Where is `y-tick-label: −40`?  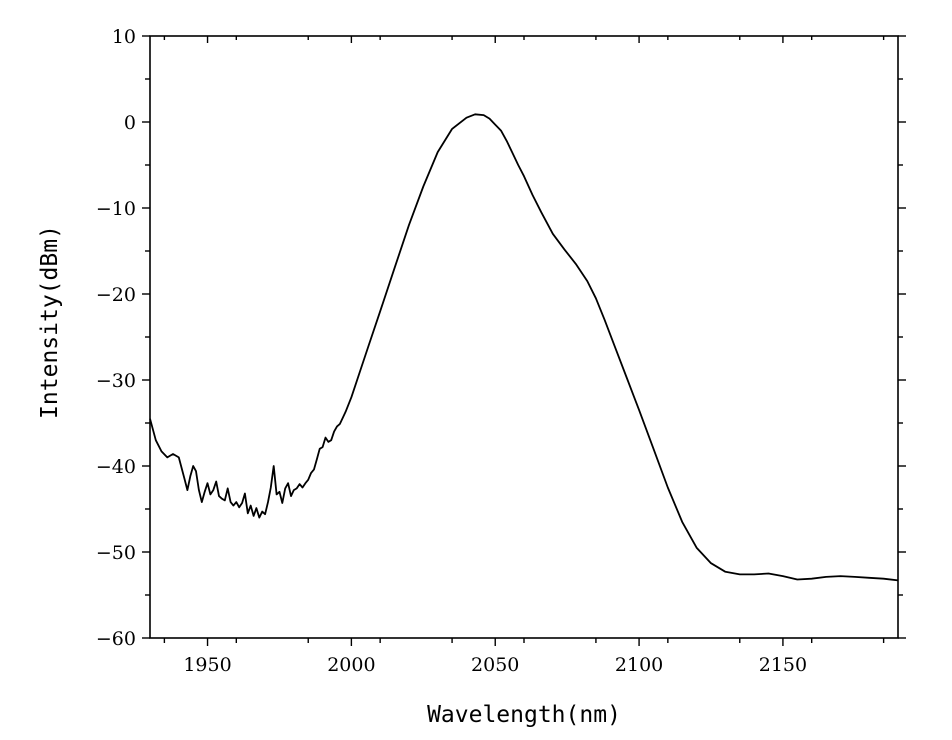
y-tick-label: −40 is located at coordinates (116, 467).